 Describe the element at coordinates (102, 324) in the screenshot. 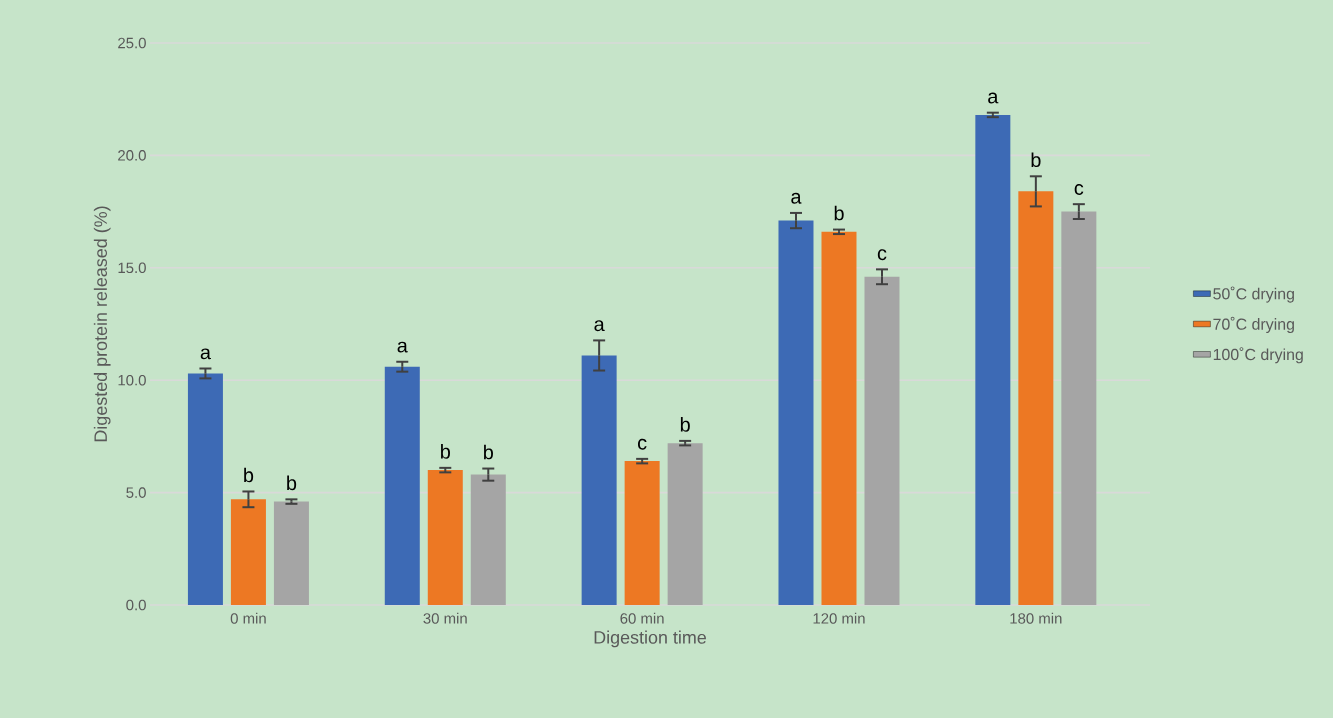

I see `y-axis-title: Digested protein released (%)` at that location.